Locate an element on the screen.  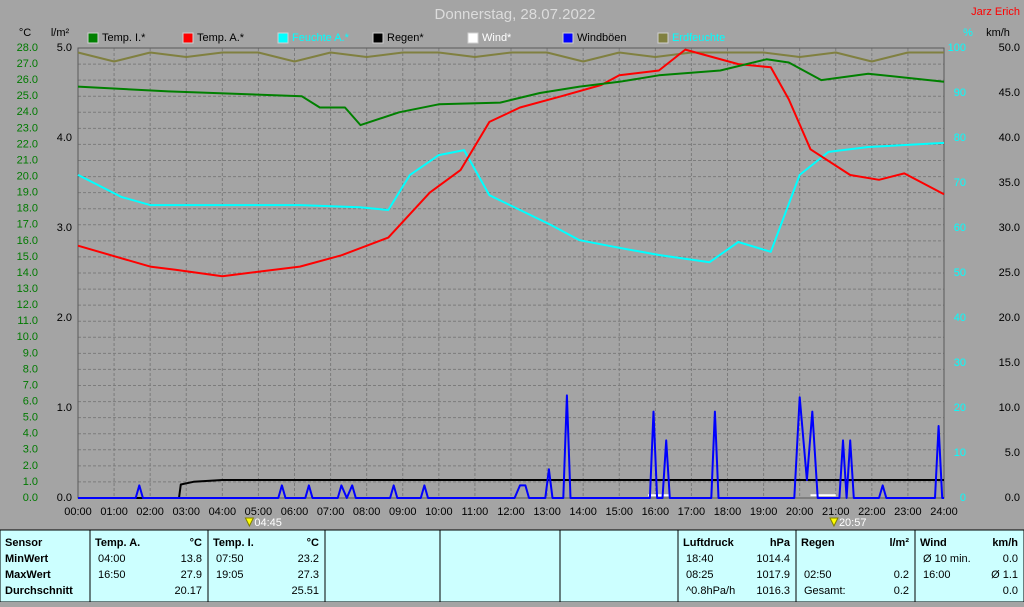
x-tick-label: 05:00 is located at coordinates (259, 512).